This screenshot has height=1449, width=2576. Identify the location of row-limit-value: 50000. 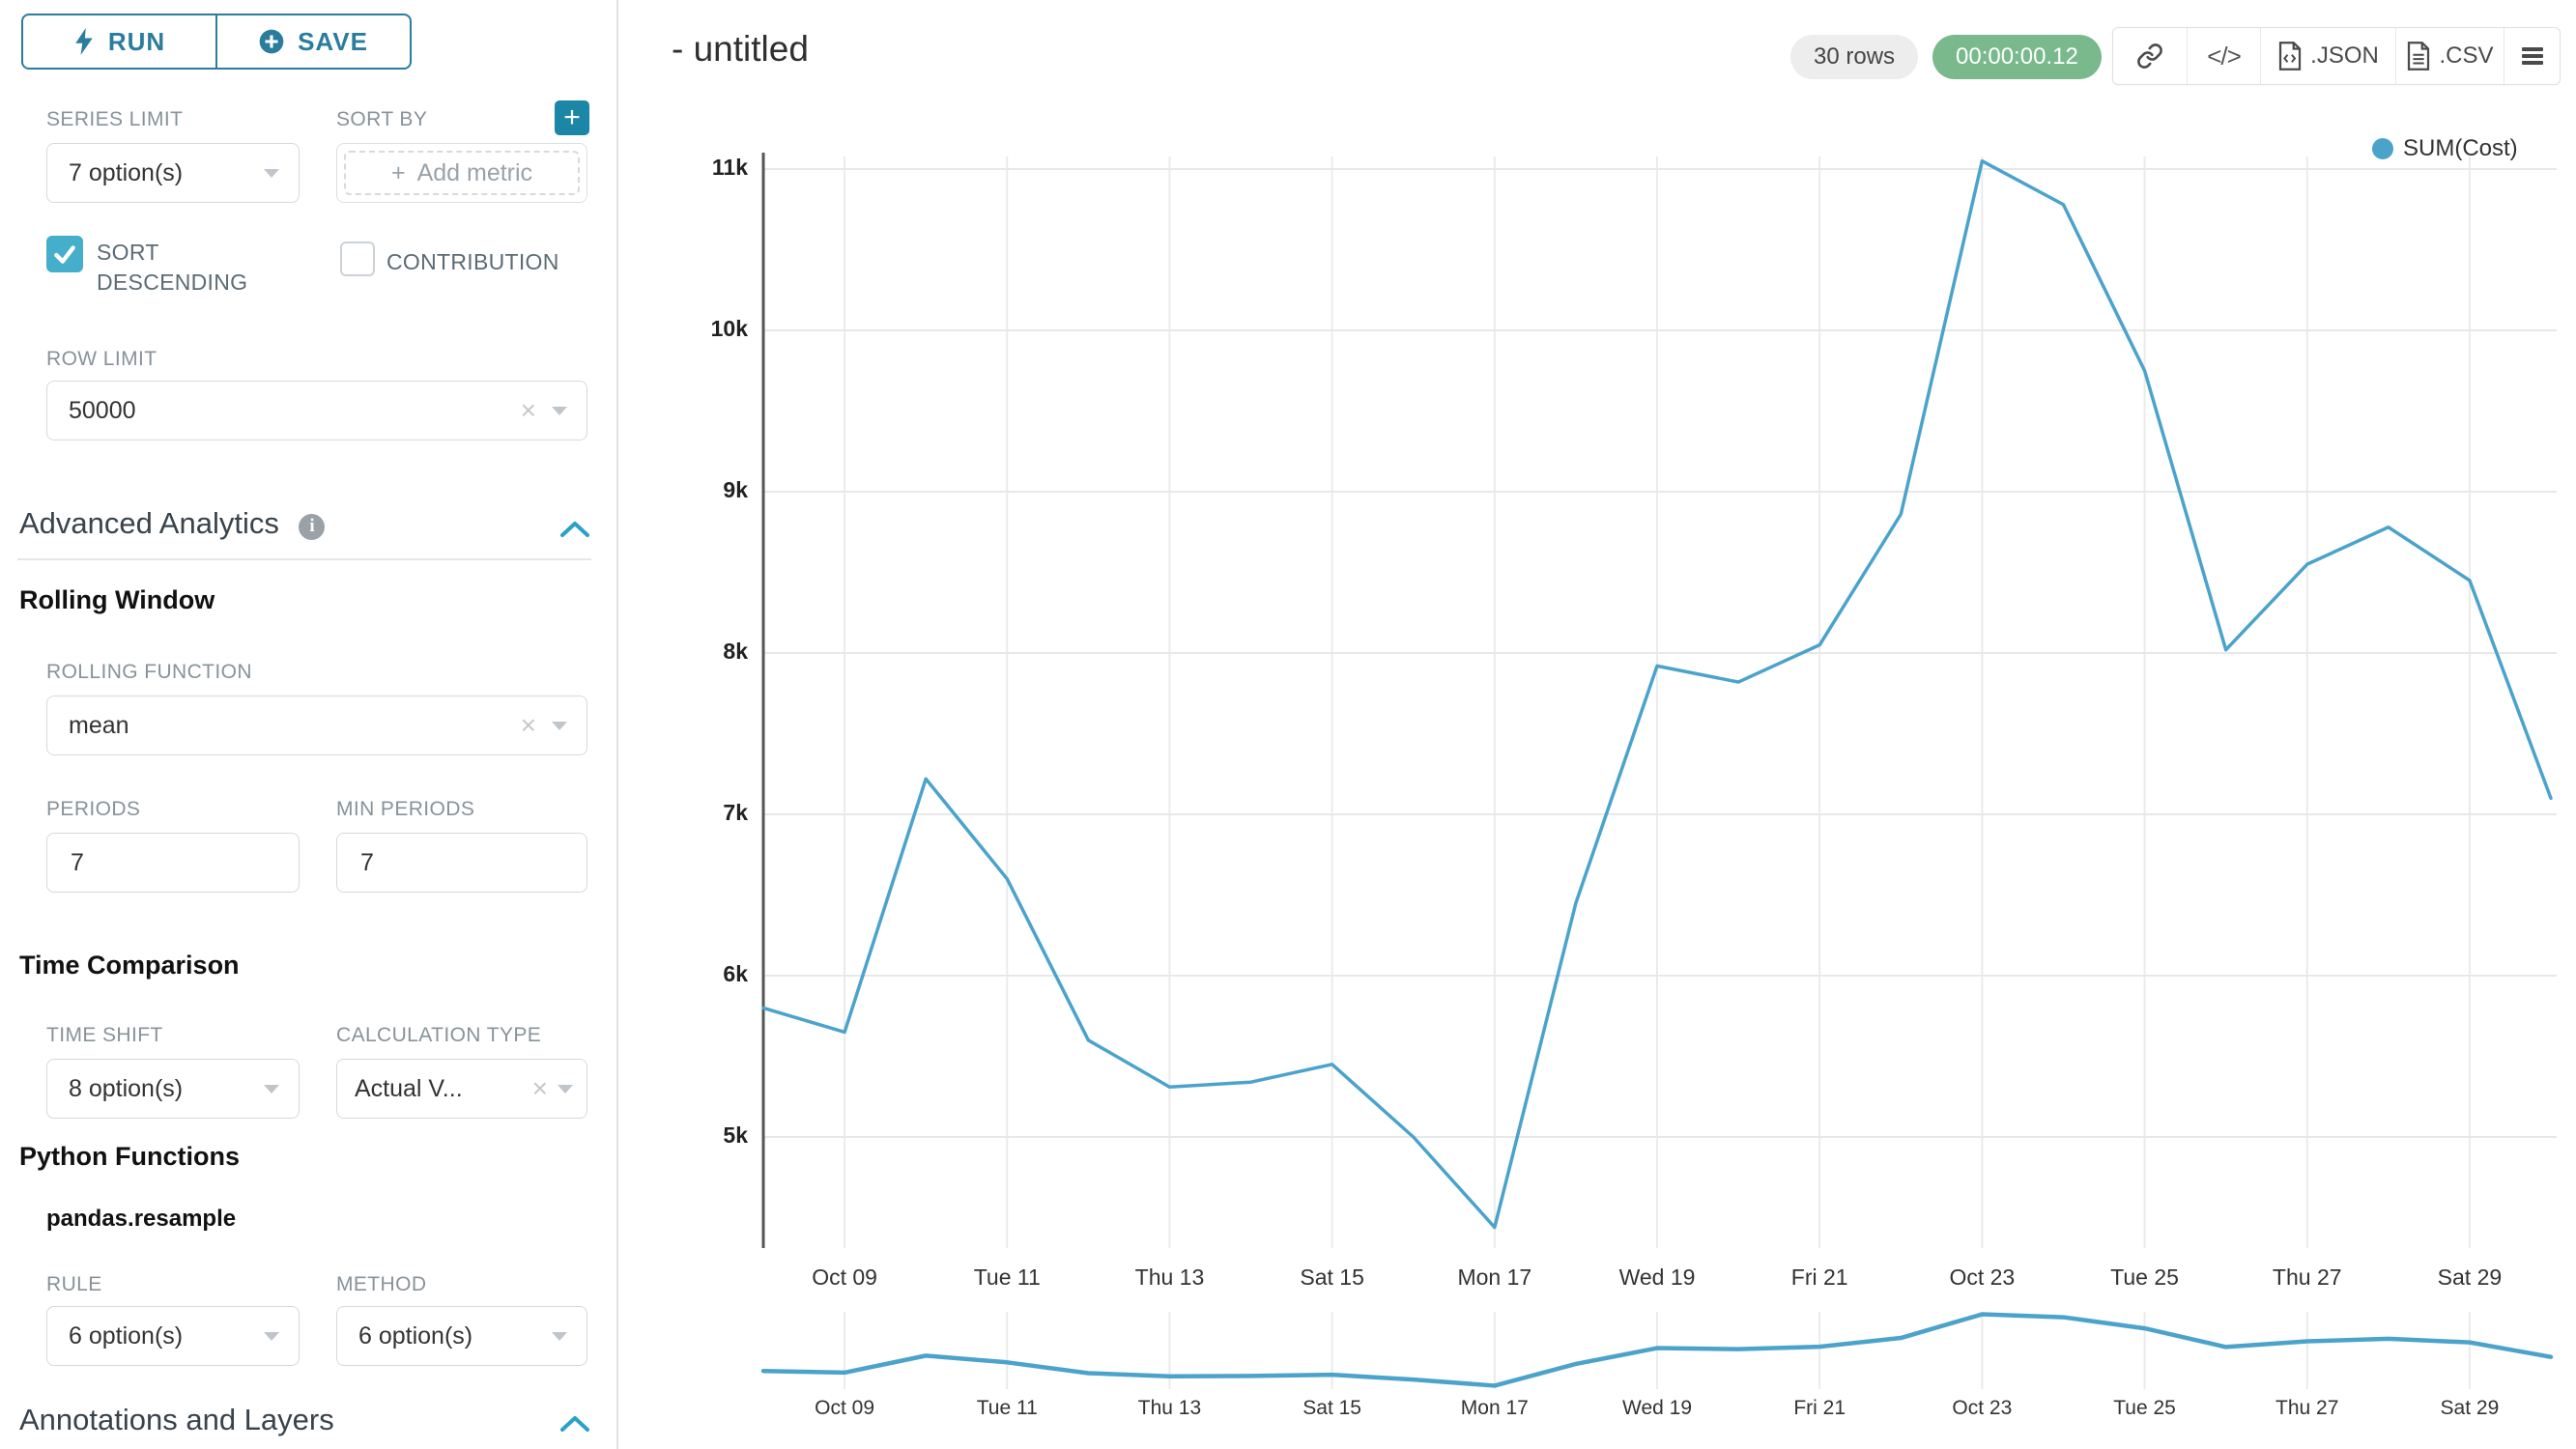
(103, 410).